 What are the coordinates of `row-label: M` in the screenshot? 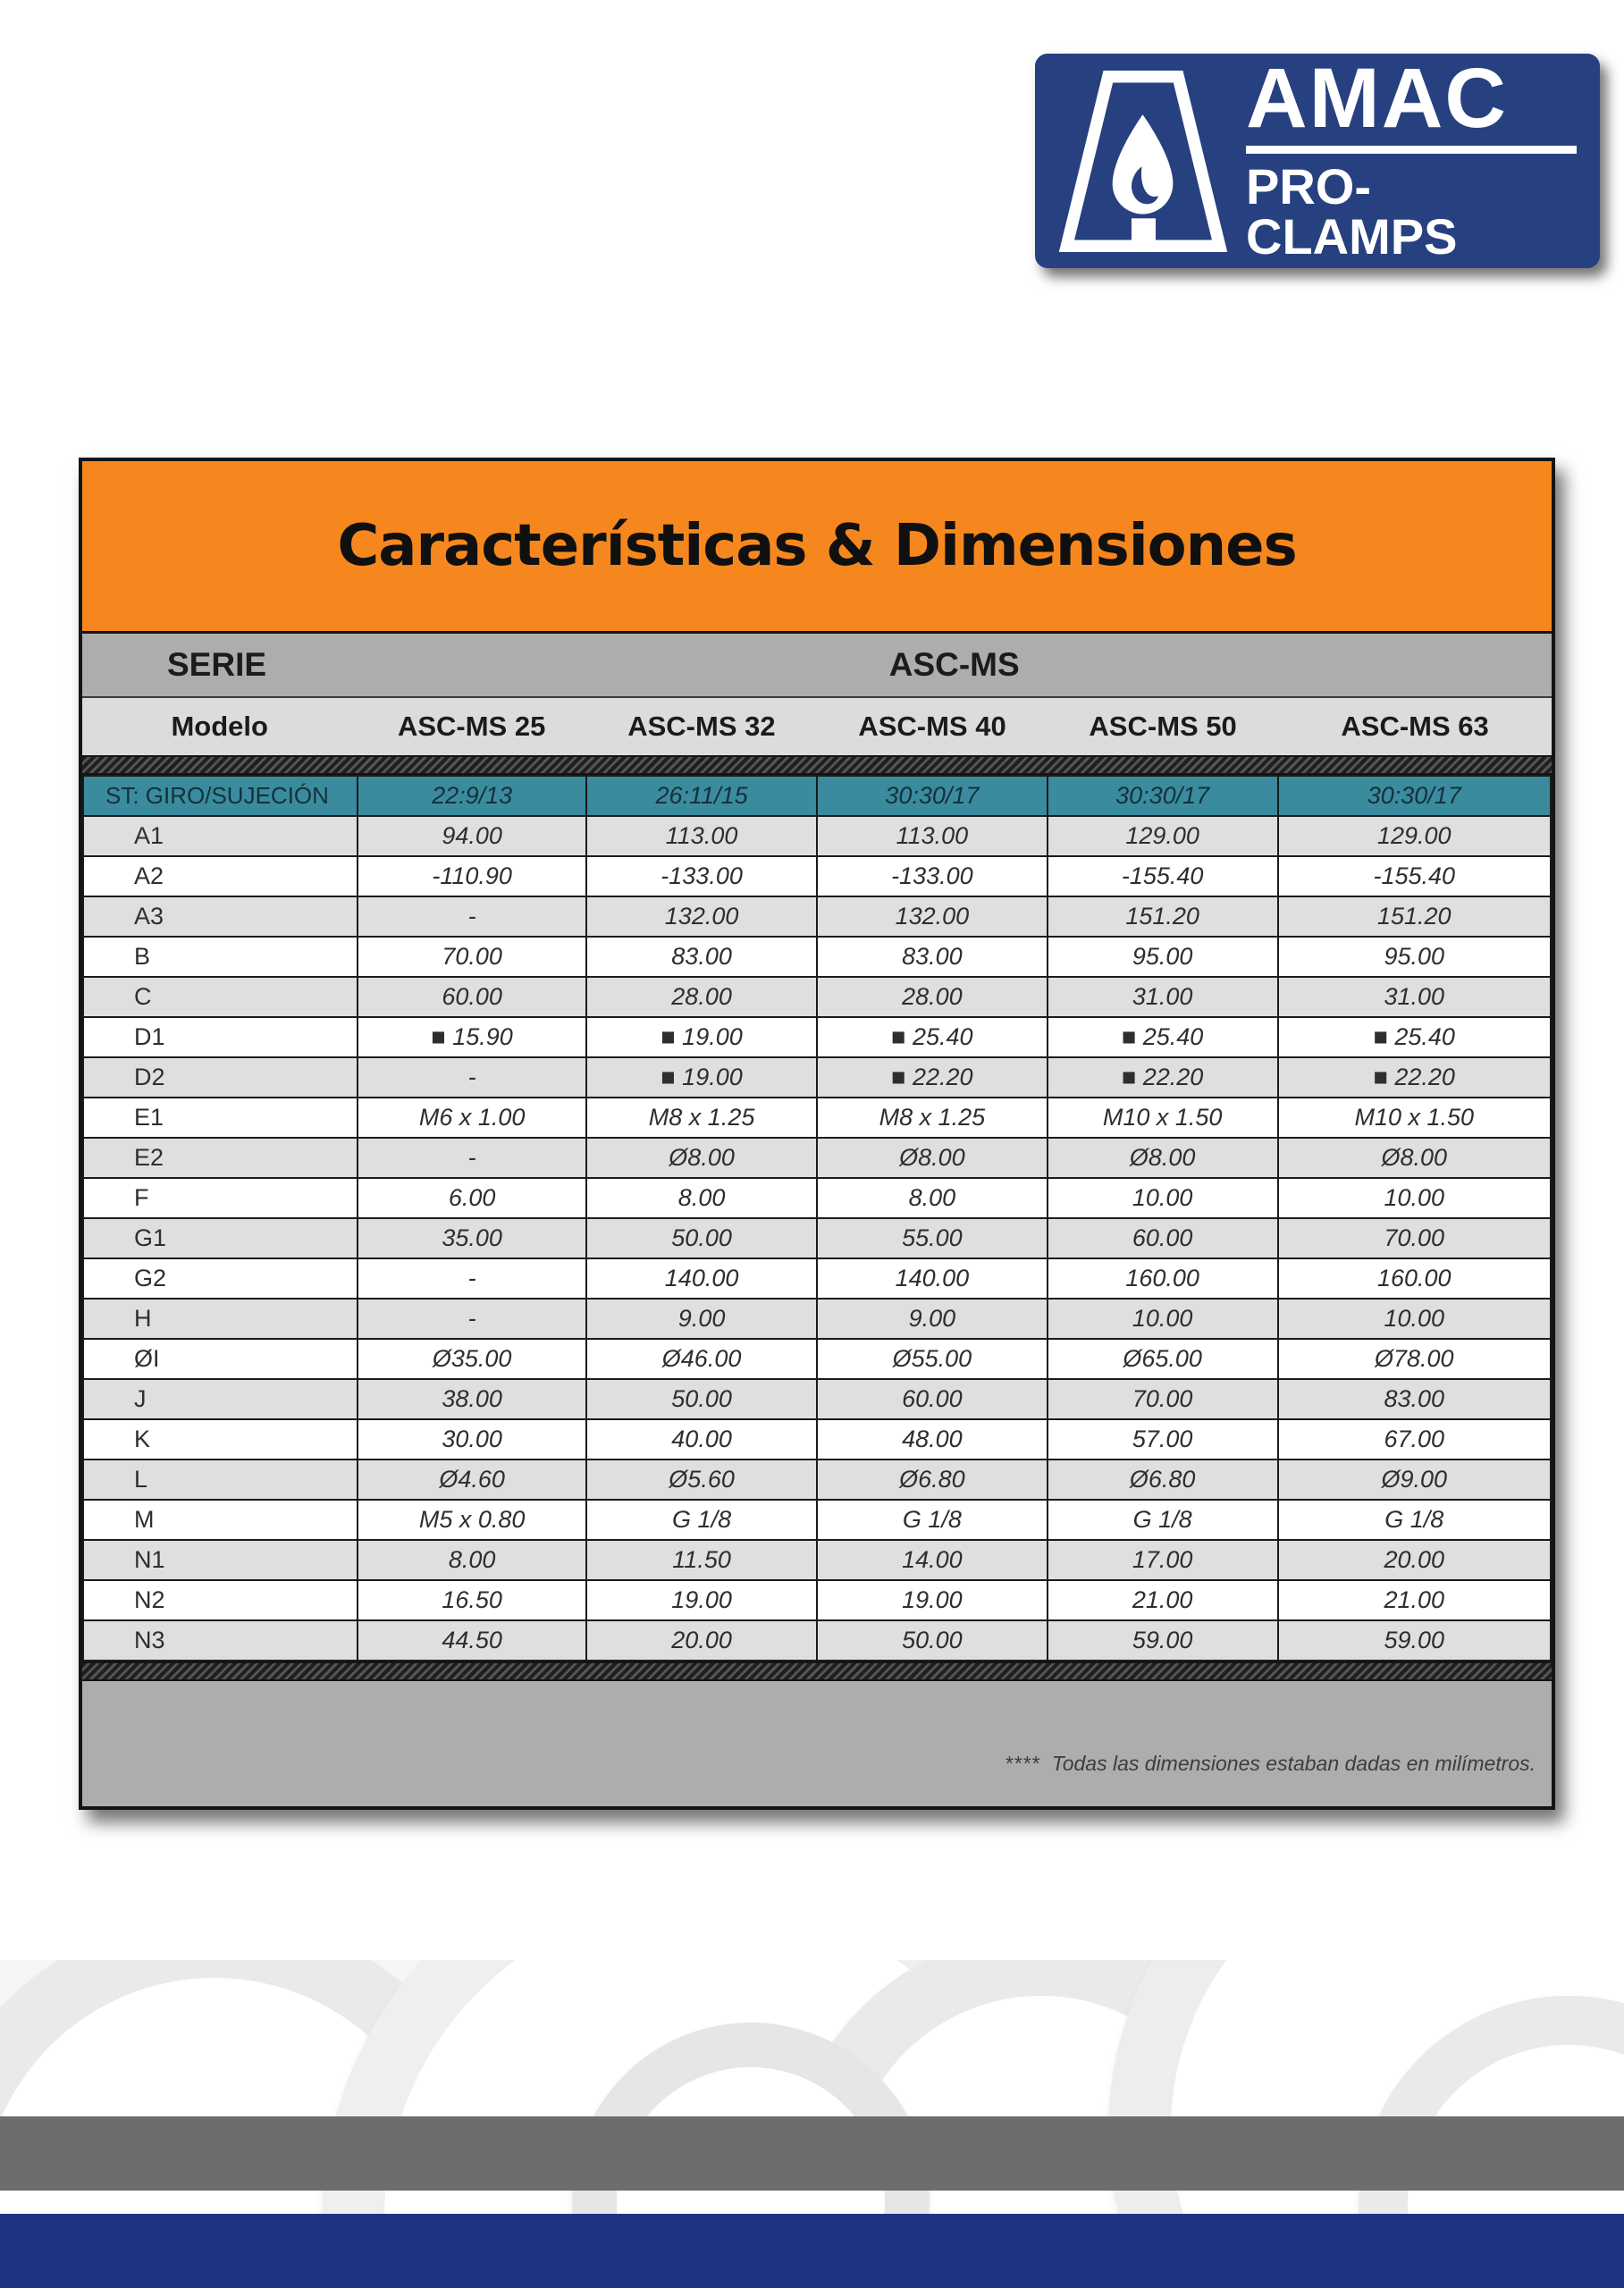 It's located at (220, 1520).